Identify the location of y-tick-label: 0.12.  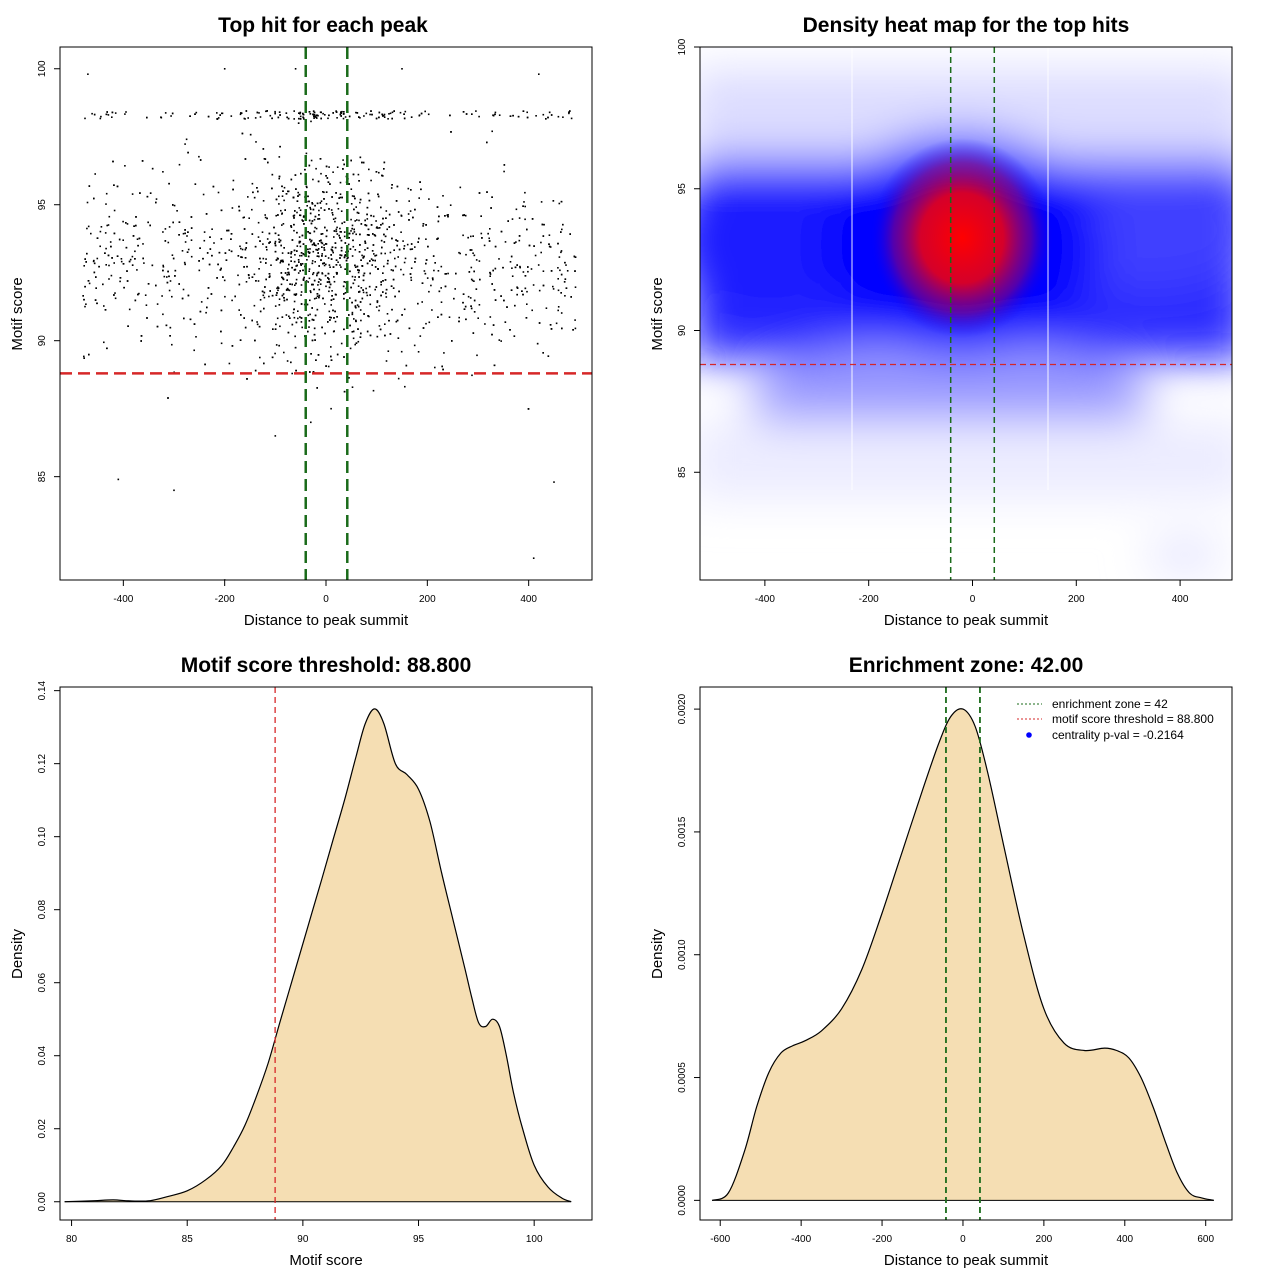
(42, 763).